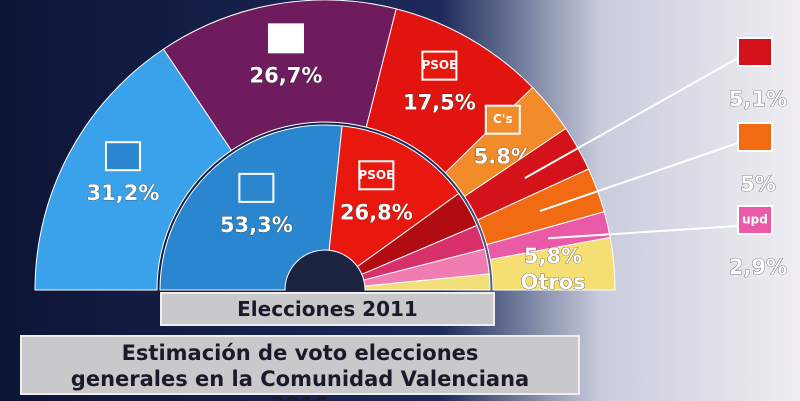 The image size is (800, 401). I want to click on value-label: 5,1%, so click(758, 99).